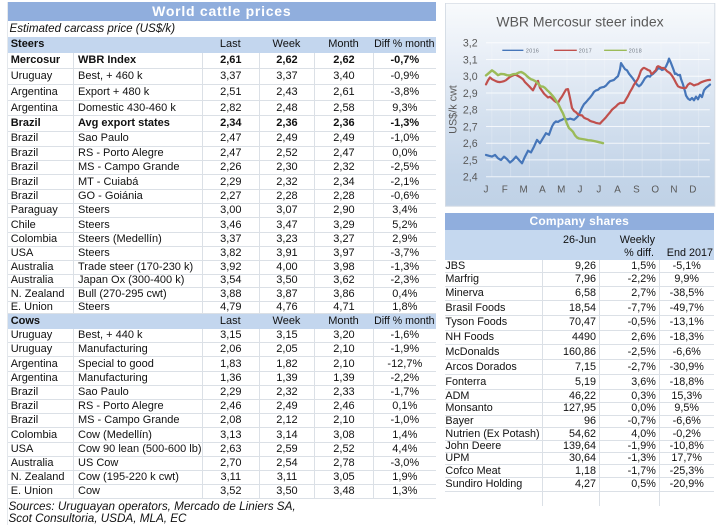 The width and height of the screenshot is (722, 525). I want to click on svg-text: 2,4, so click(470, 178).